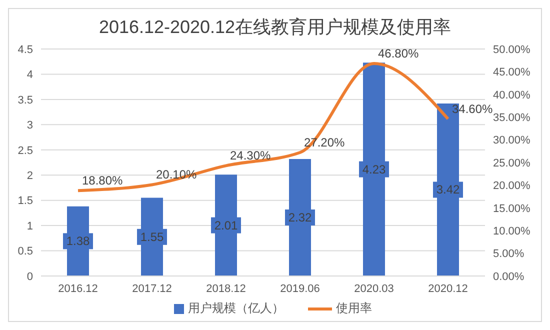  I want to click on x-tick-label: 2019.06, so click(300, 288).